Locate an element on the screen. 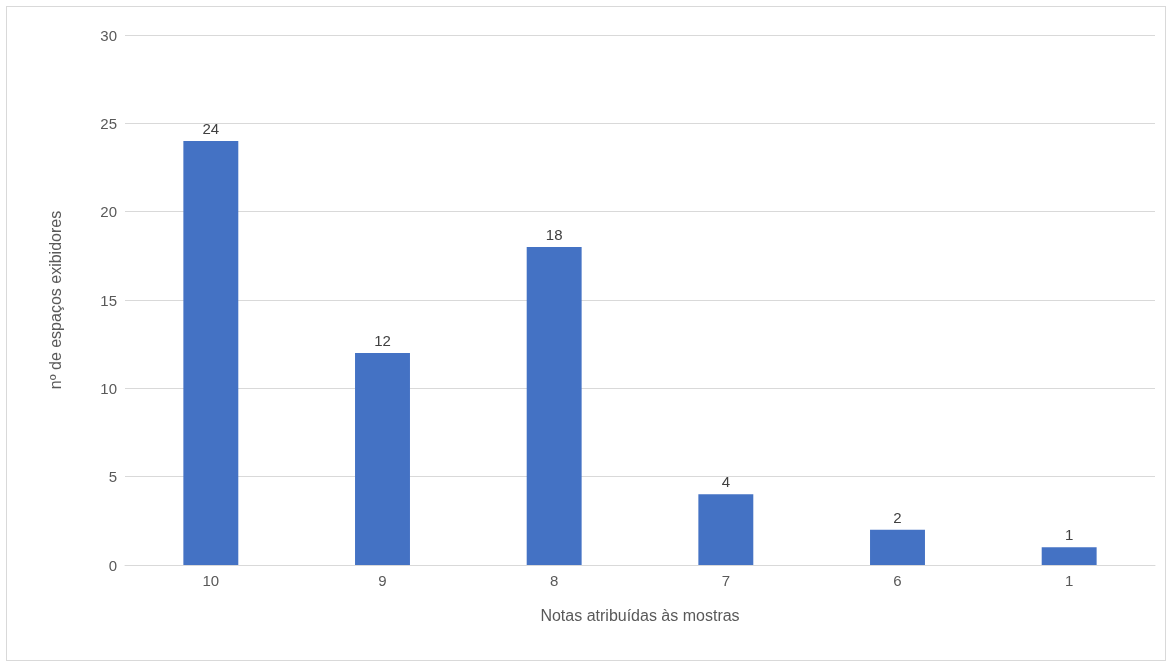 This screenshot has height=667, width=1173. y-tick-label: 0 is located at coordinates (112, 565).